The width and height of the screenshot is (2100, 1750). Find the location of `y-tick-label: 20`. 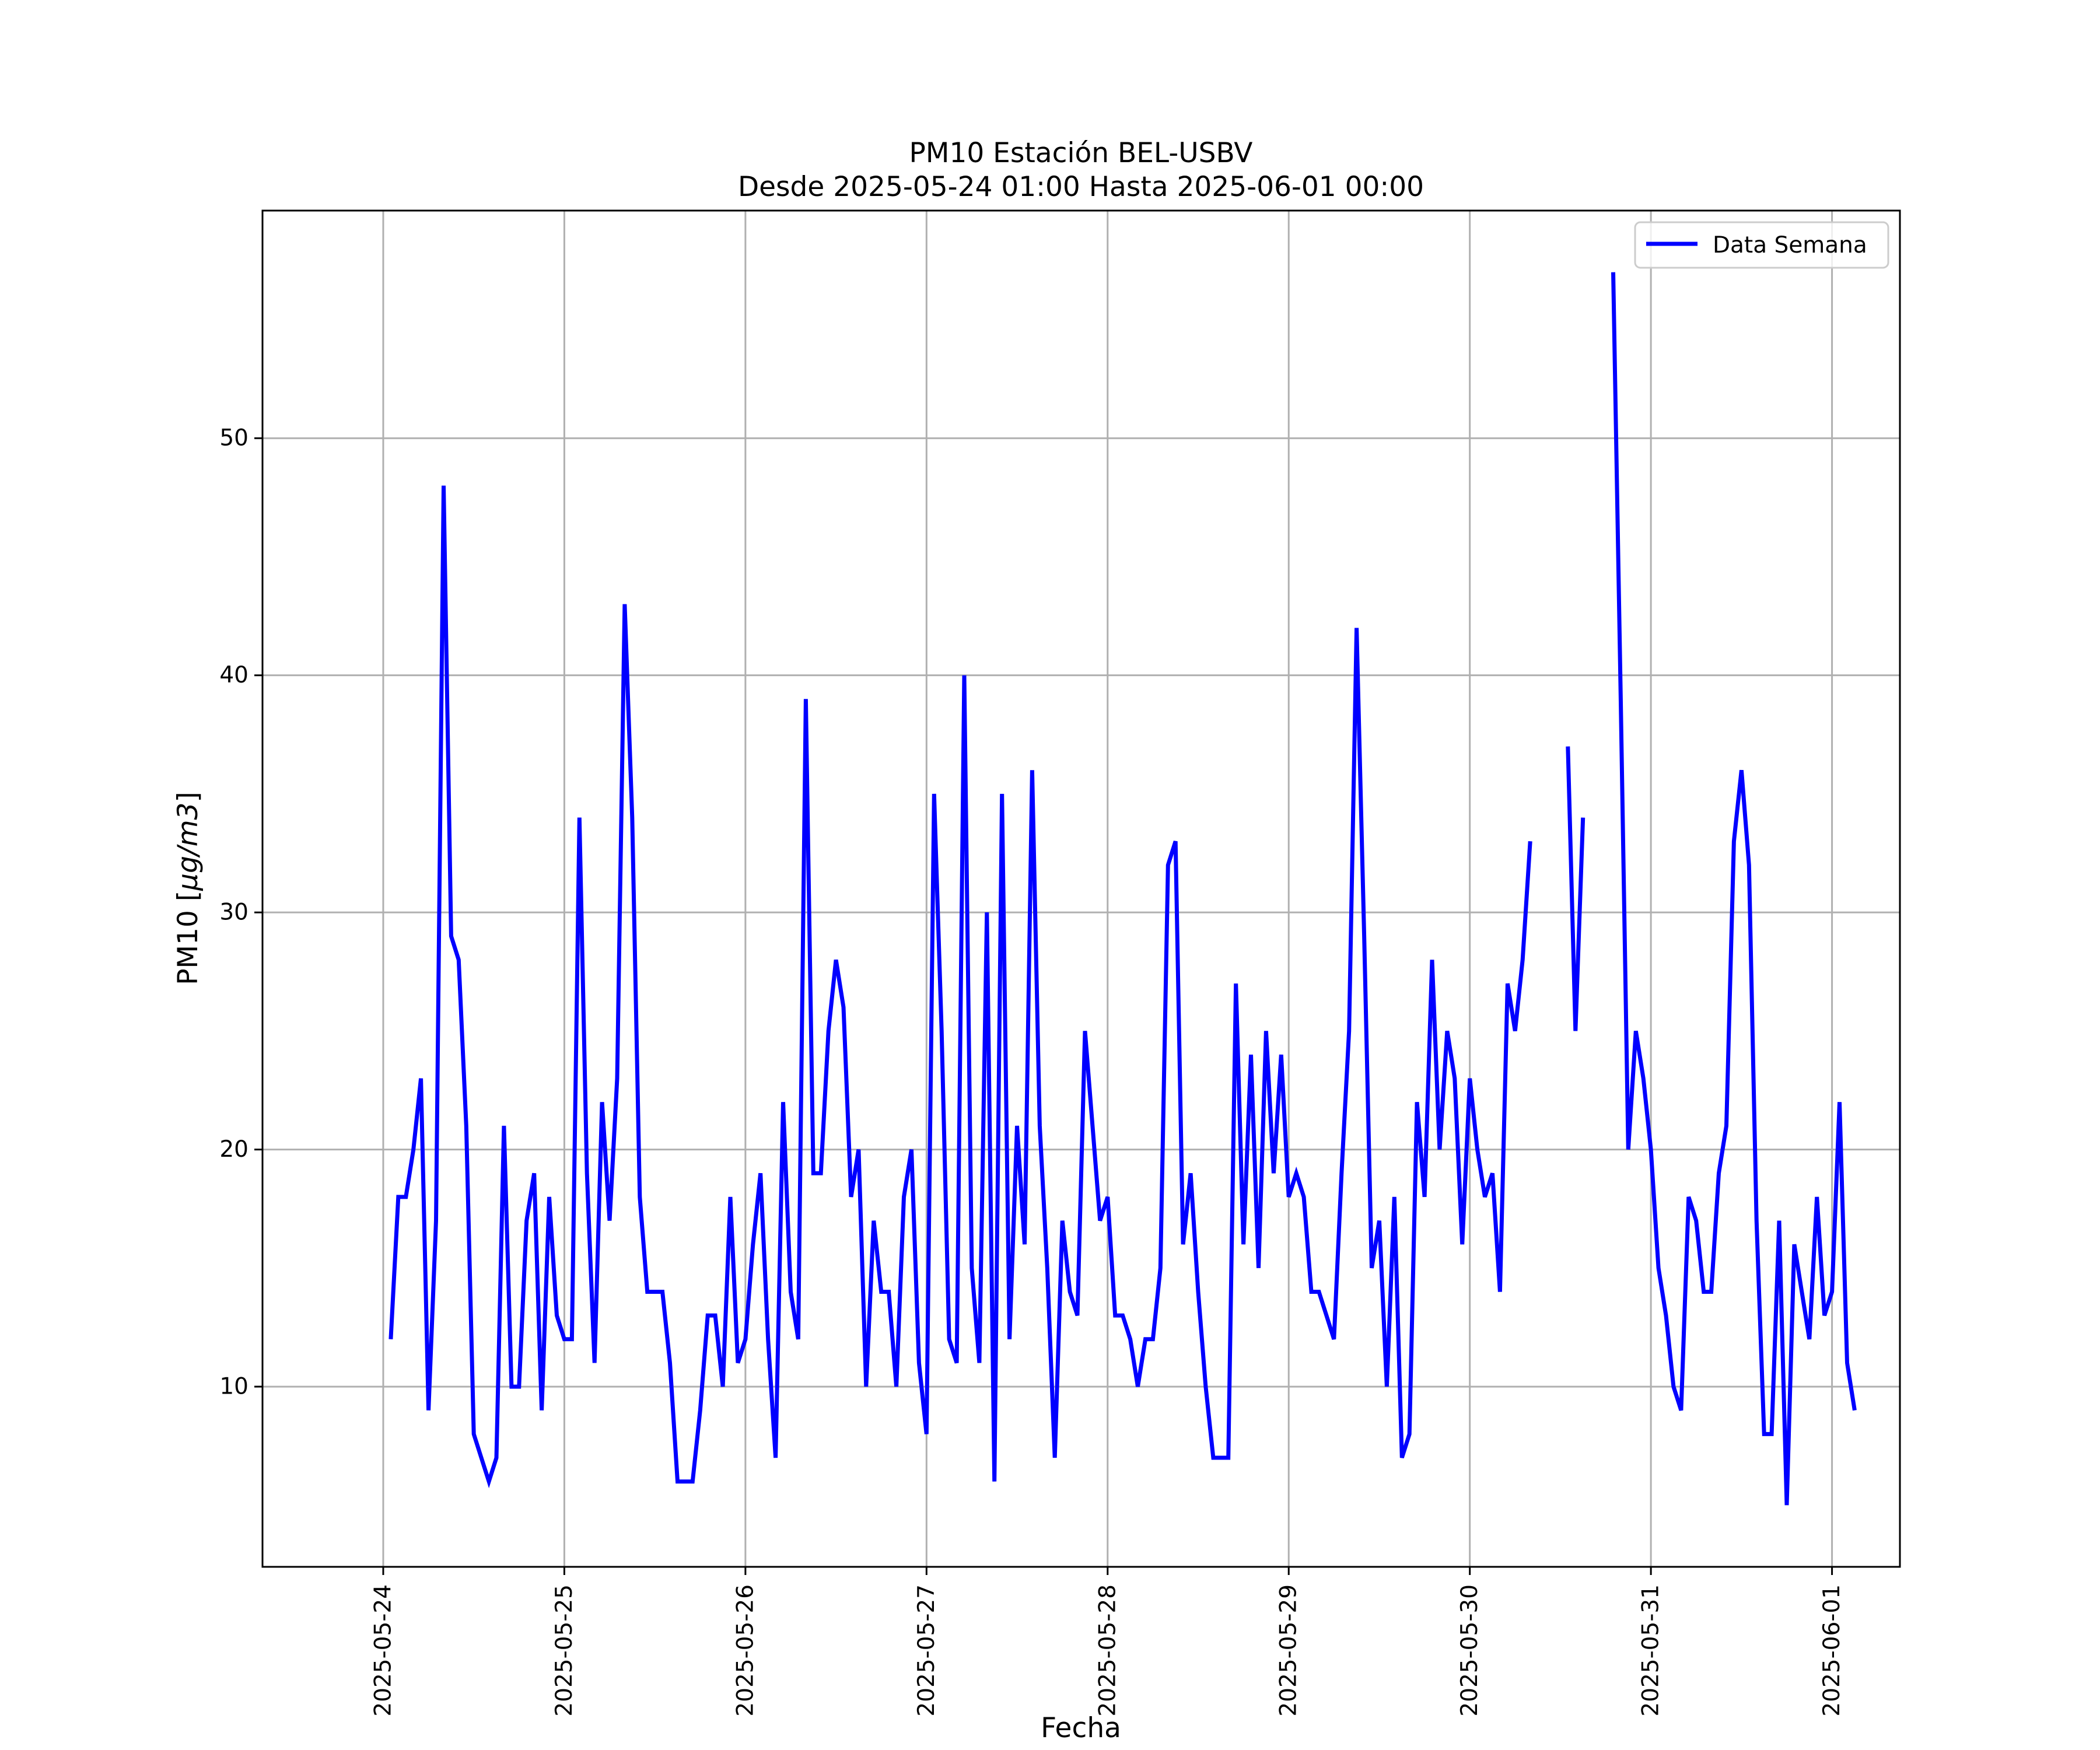

y-tick-label: 20 is located at coordinates (234, 1149).